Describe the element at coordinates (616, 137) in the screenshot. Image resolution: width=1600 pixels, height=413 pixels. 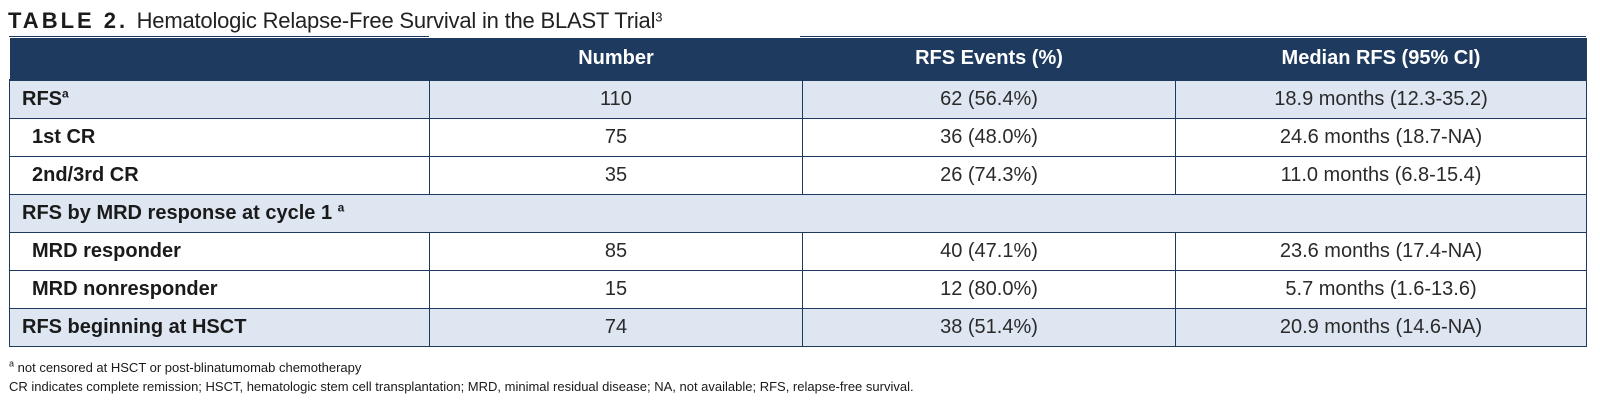
I see `row-number: 75` at that location.